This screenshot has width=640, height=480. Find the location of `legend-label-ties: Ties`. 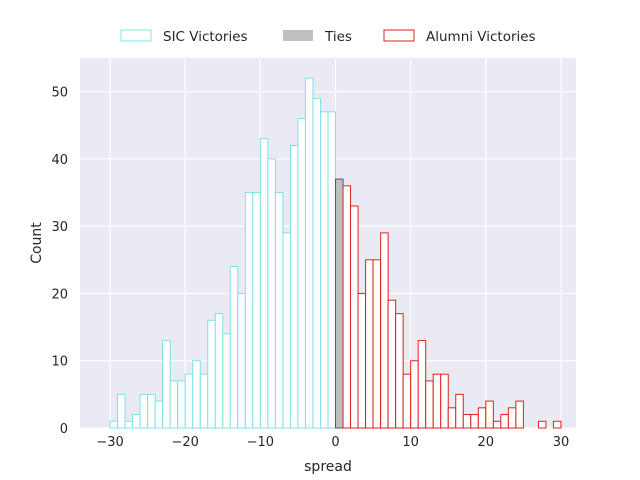

legend-label-ties: Ties is located at coordinates (338, 37).